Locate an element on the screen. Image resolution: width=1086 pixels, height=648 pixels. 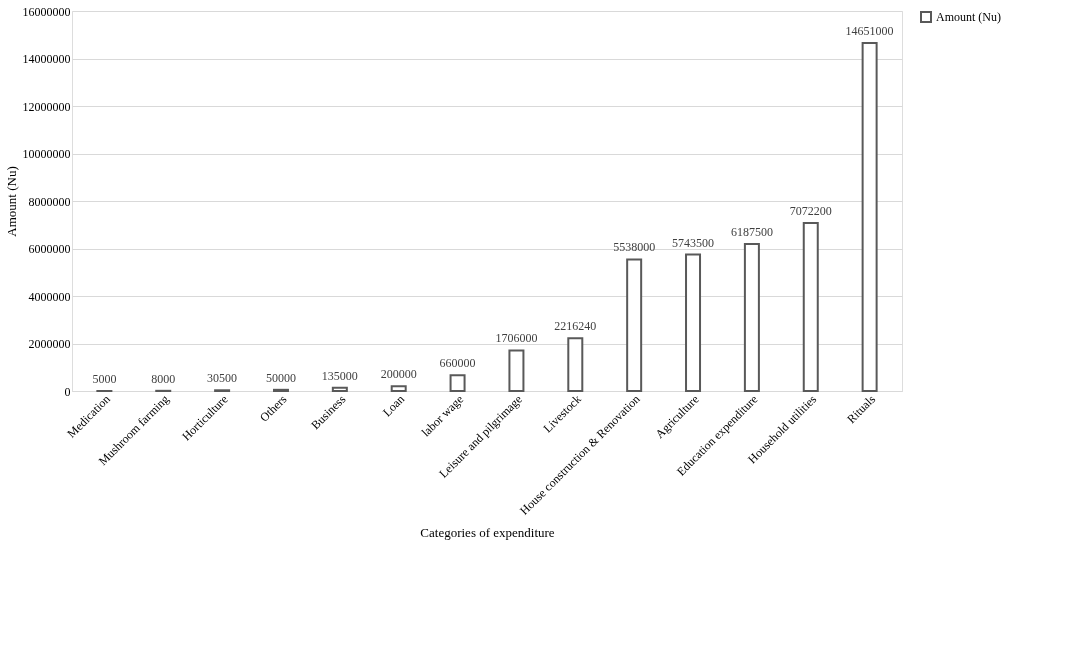
y-tick-label: 8000000 is located at coordinates (49, 201).